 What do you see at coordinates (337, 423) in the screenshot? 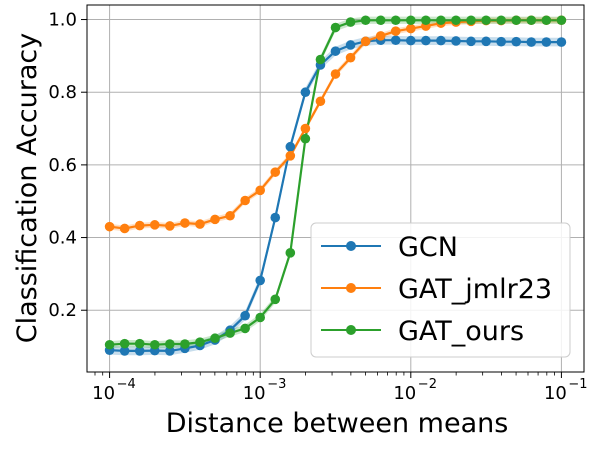
I see `x-axis-label: Distance between means` at bounding box center [337, 423].